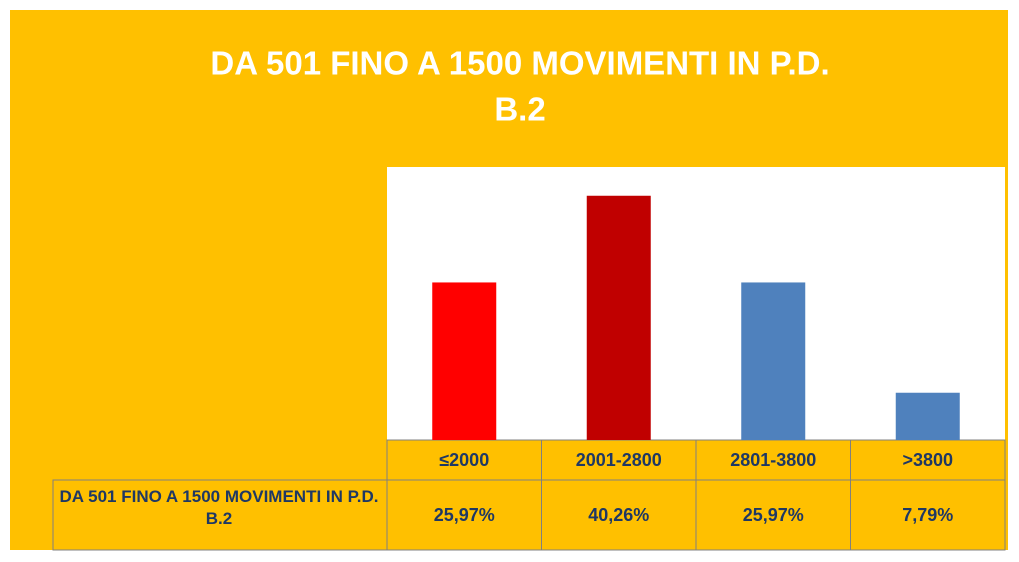 The image size is (1019, 562). I want to click on x-tick-label: ≤2000, so click(464, 460).